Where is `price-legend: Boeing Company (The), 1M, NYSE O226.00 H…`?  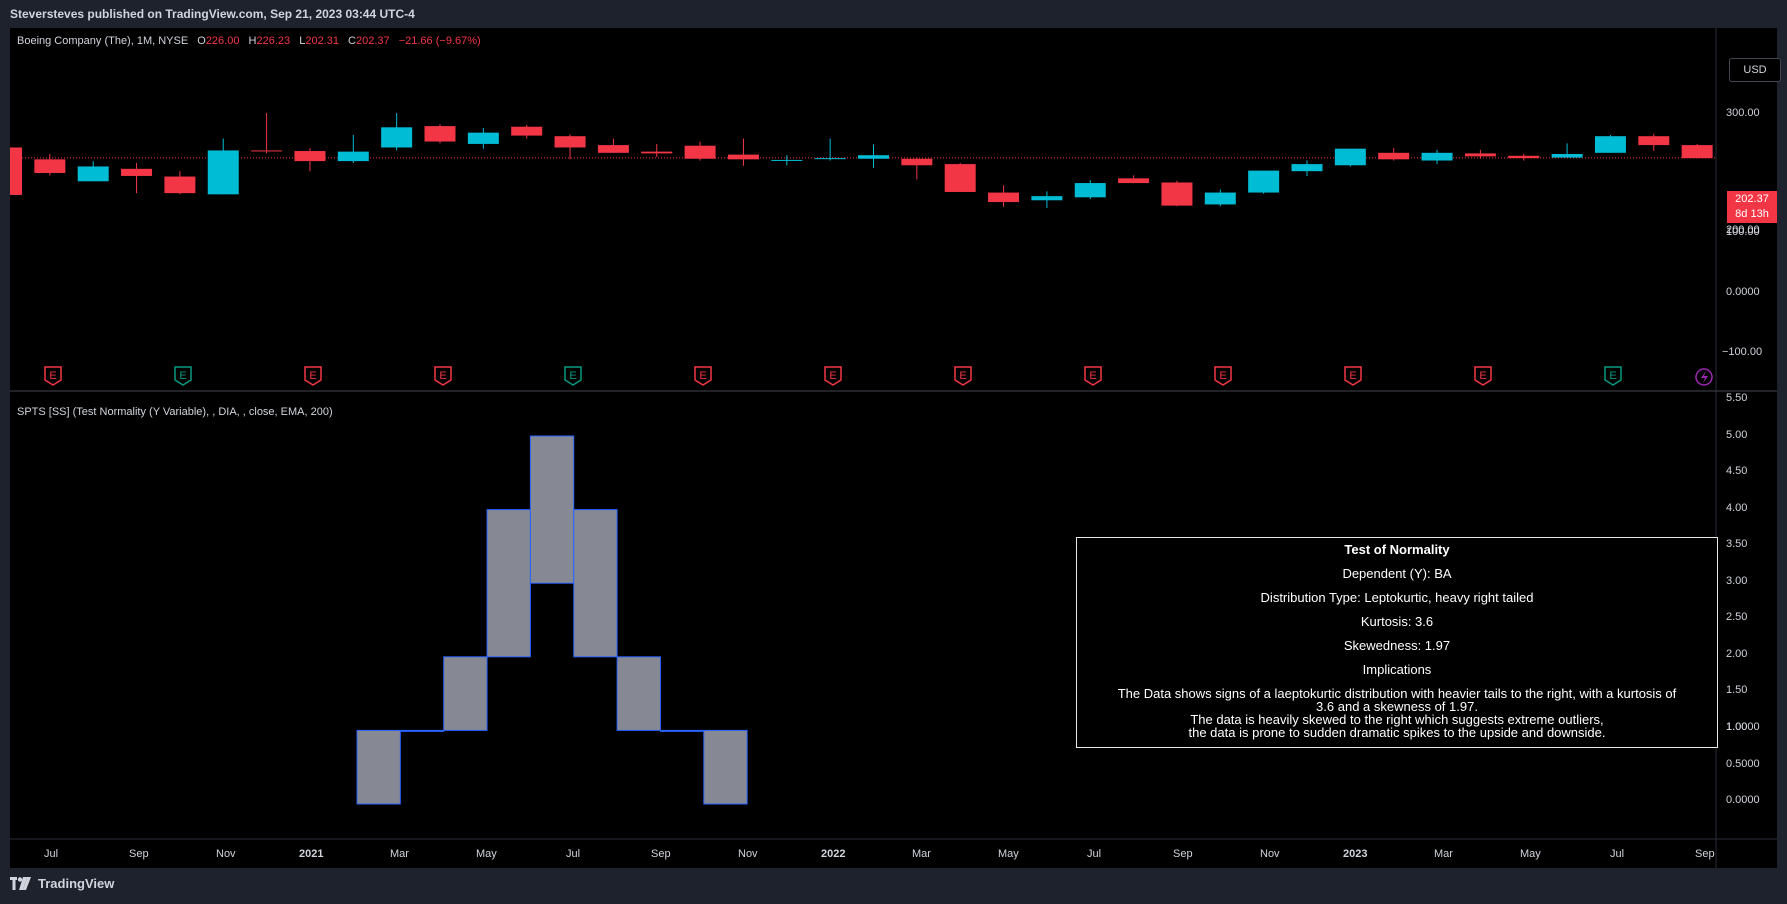 price-legend: Boeing Company (The), 1M, NYSE O226.00 H… is located at coordinates (249, 41).